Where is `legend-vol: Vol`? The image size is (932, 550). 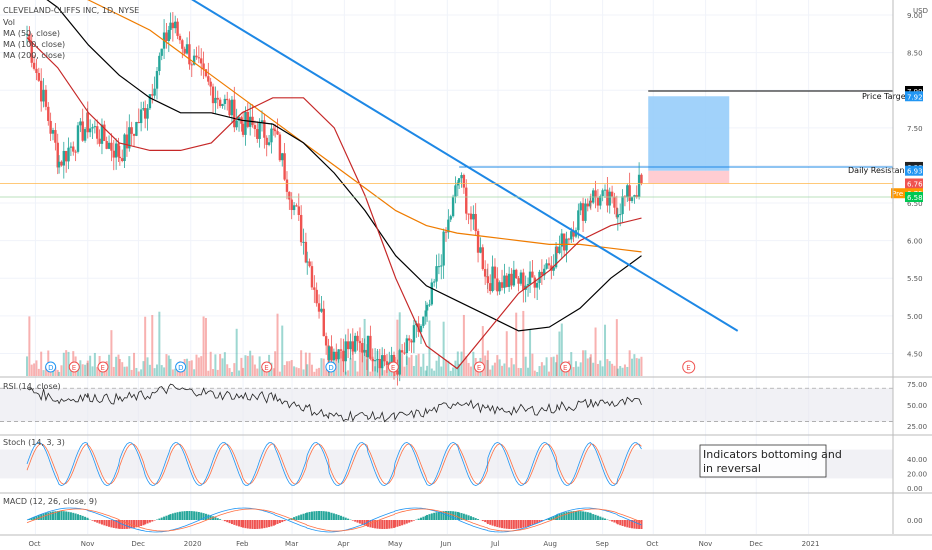
legend-vol: Vol is located at coordinates (9, 22).